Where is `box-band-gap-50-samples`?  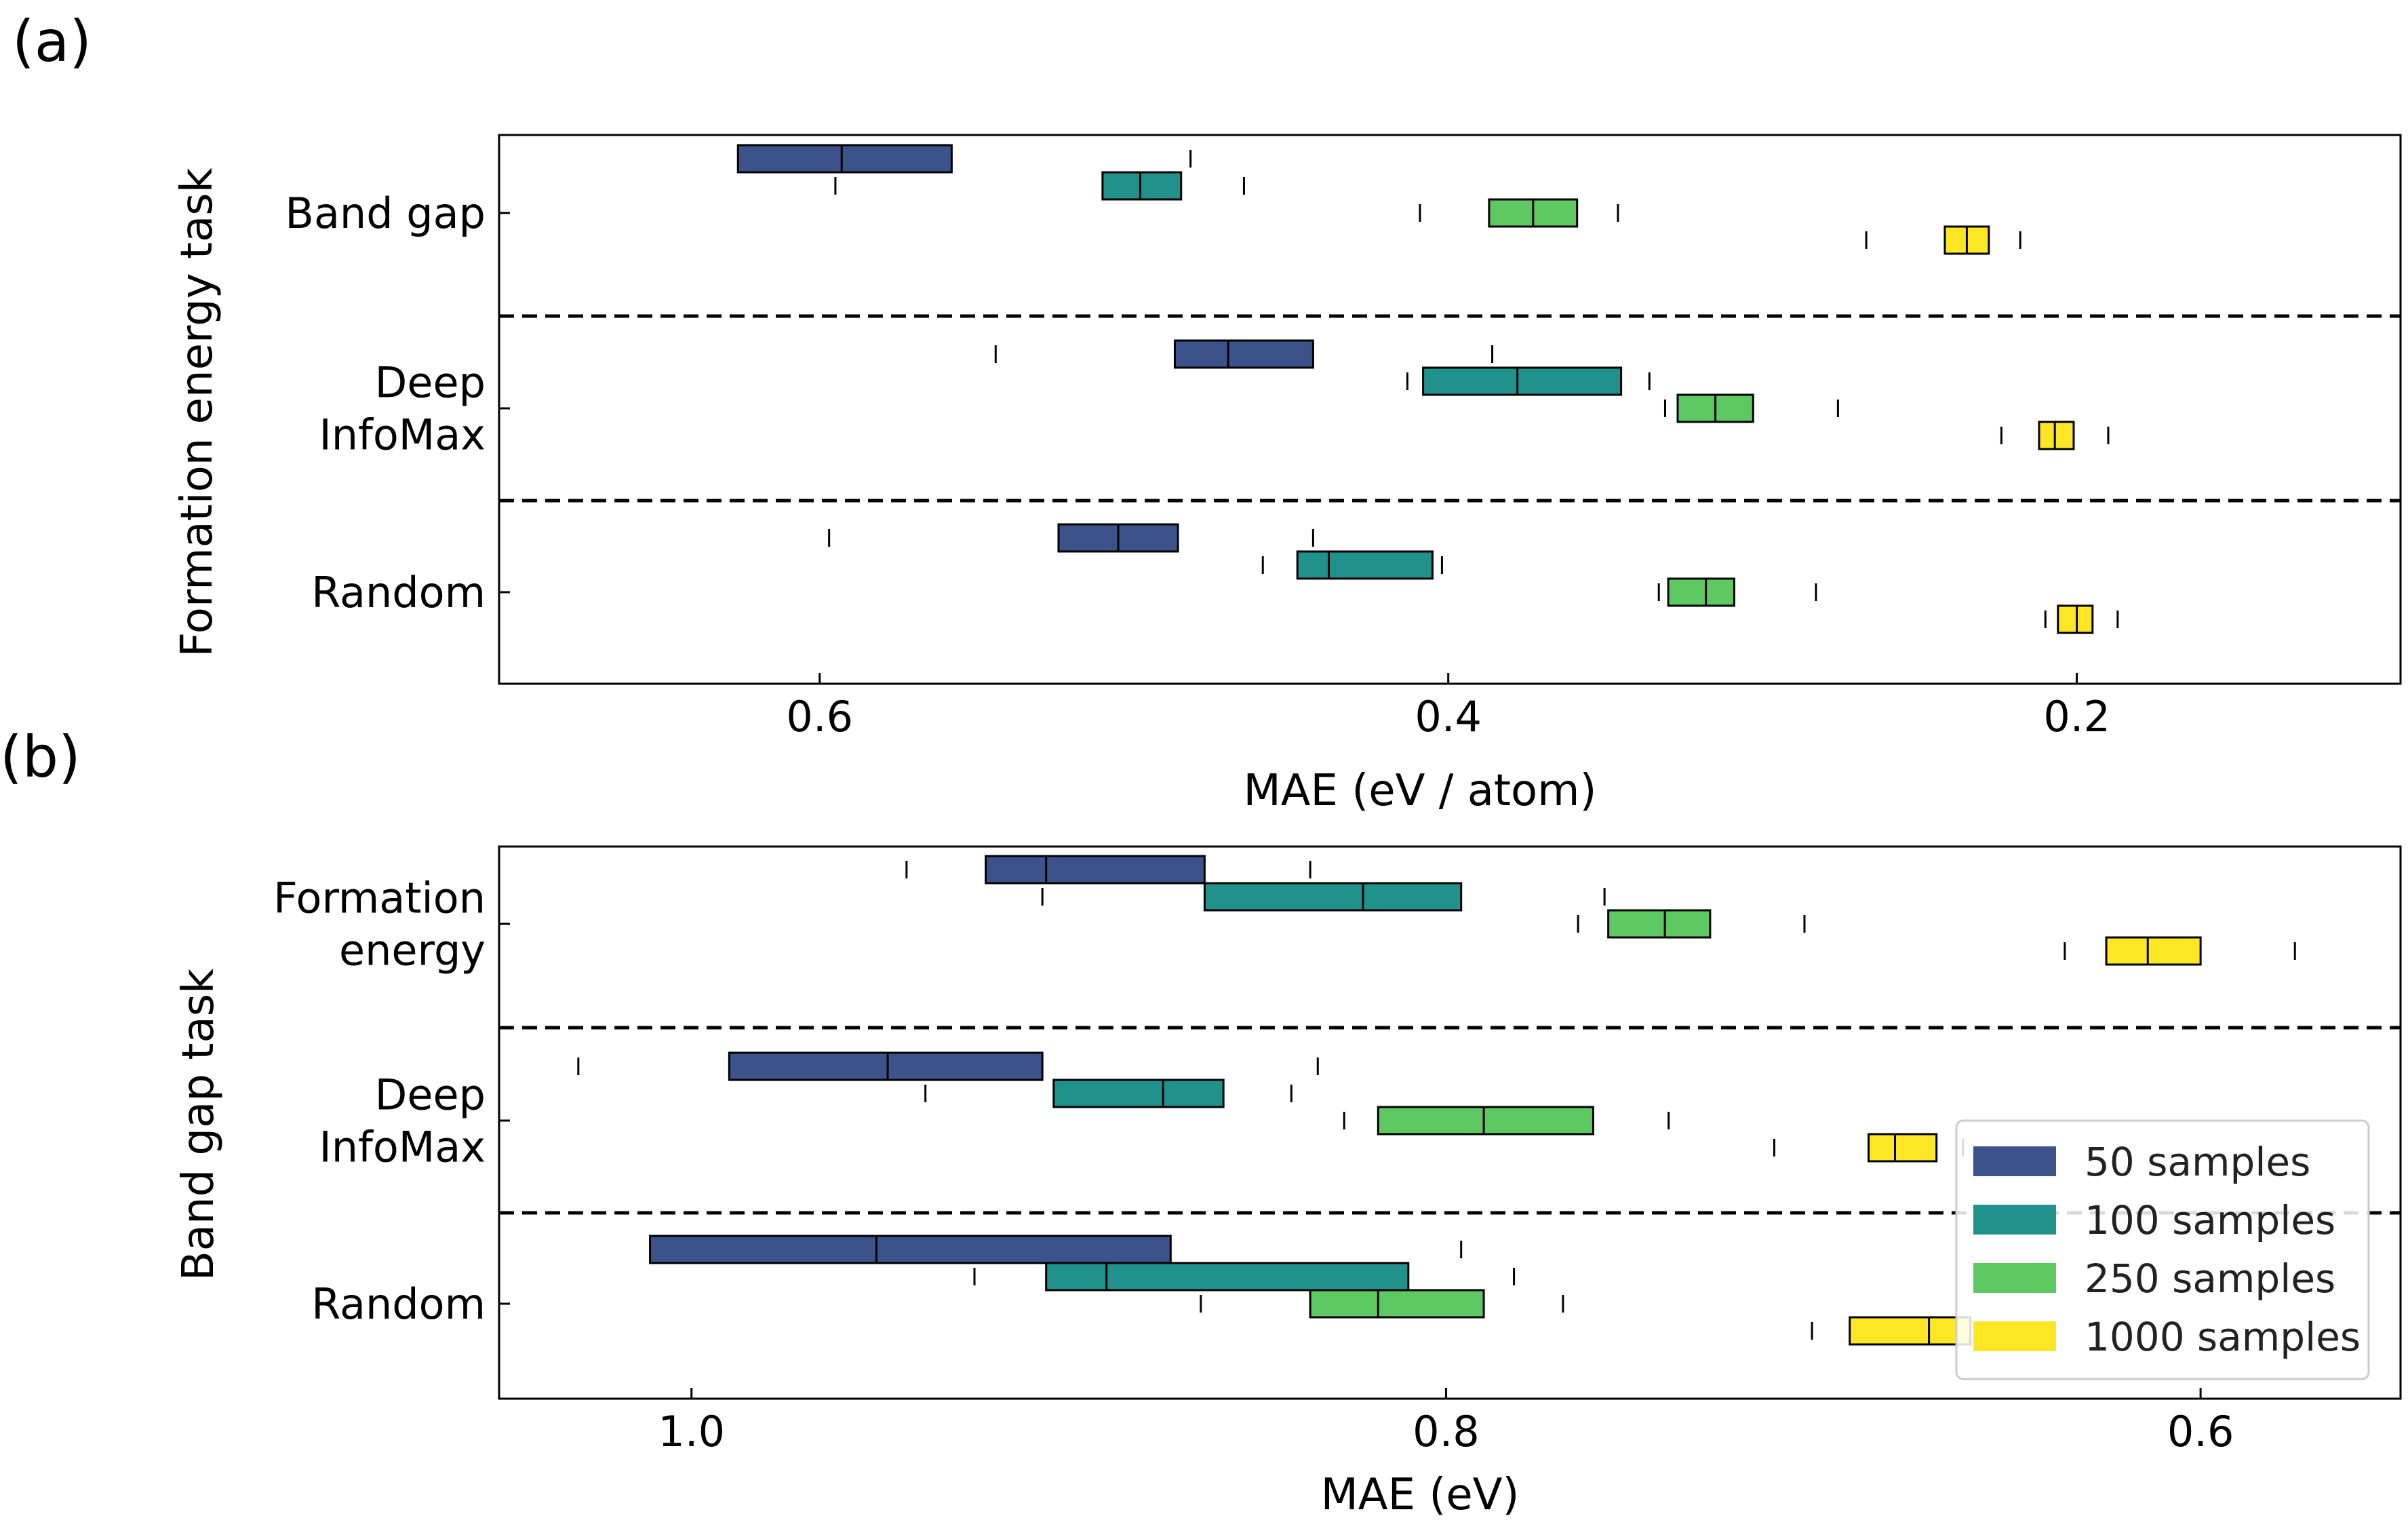 box-band-gap-50-samples is located at coordinates (845, 159).